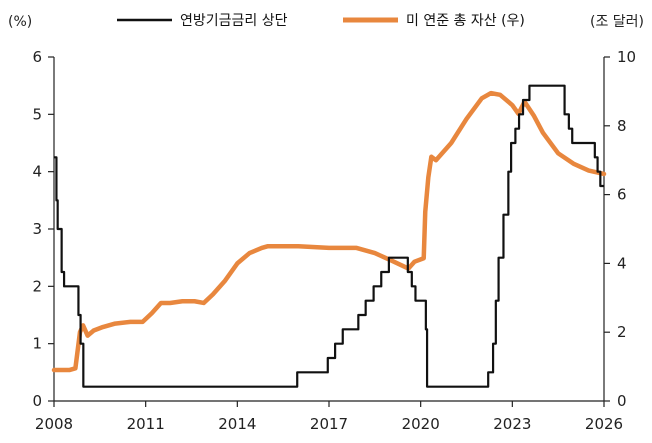  I want to click on legend-label-fed-rate: 연방기금금리 상단, so click(234, 21).